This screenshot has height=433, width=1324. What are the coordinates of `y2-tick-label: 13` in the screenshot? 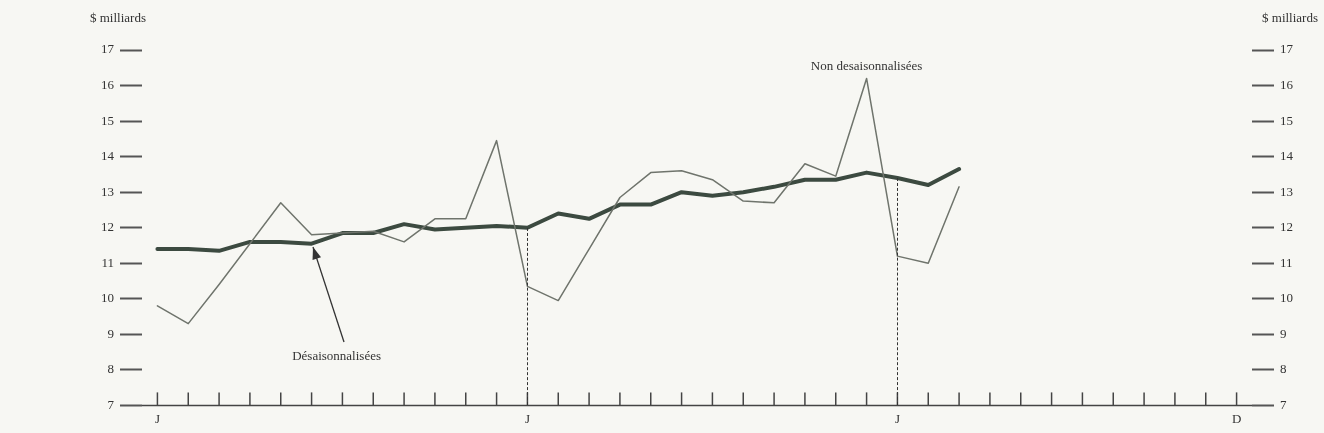 It's located at (1286, 191).